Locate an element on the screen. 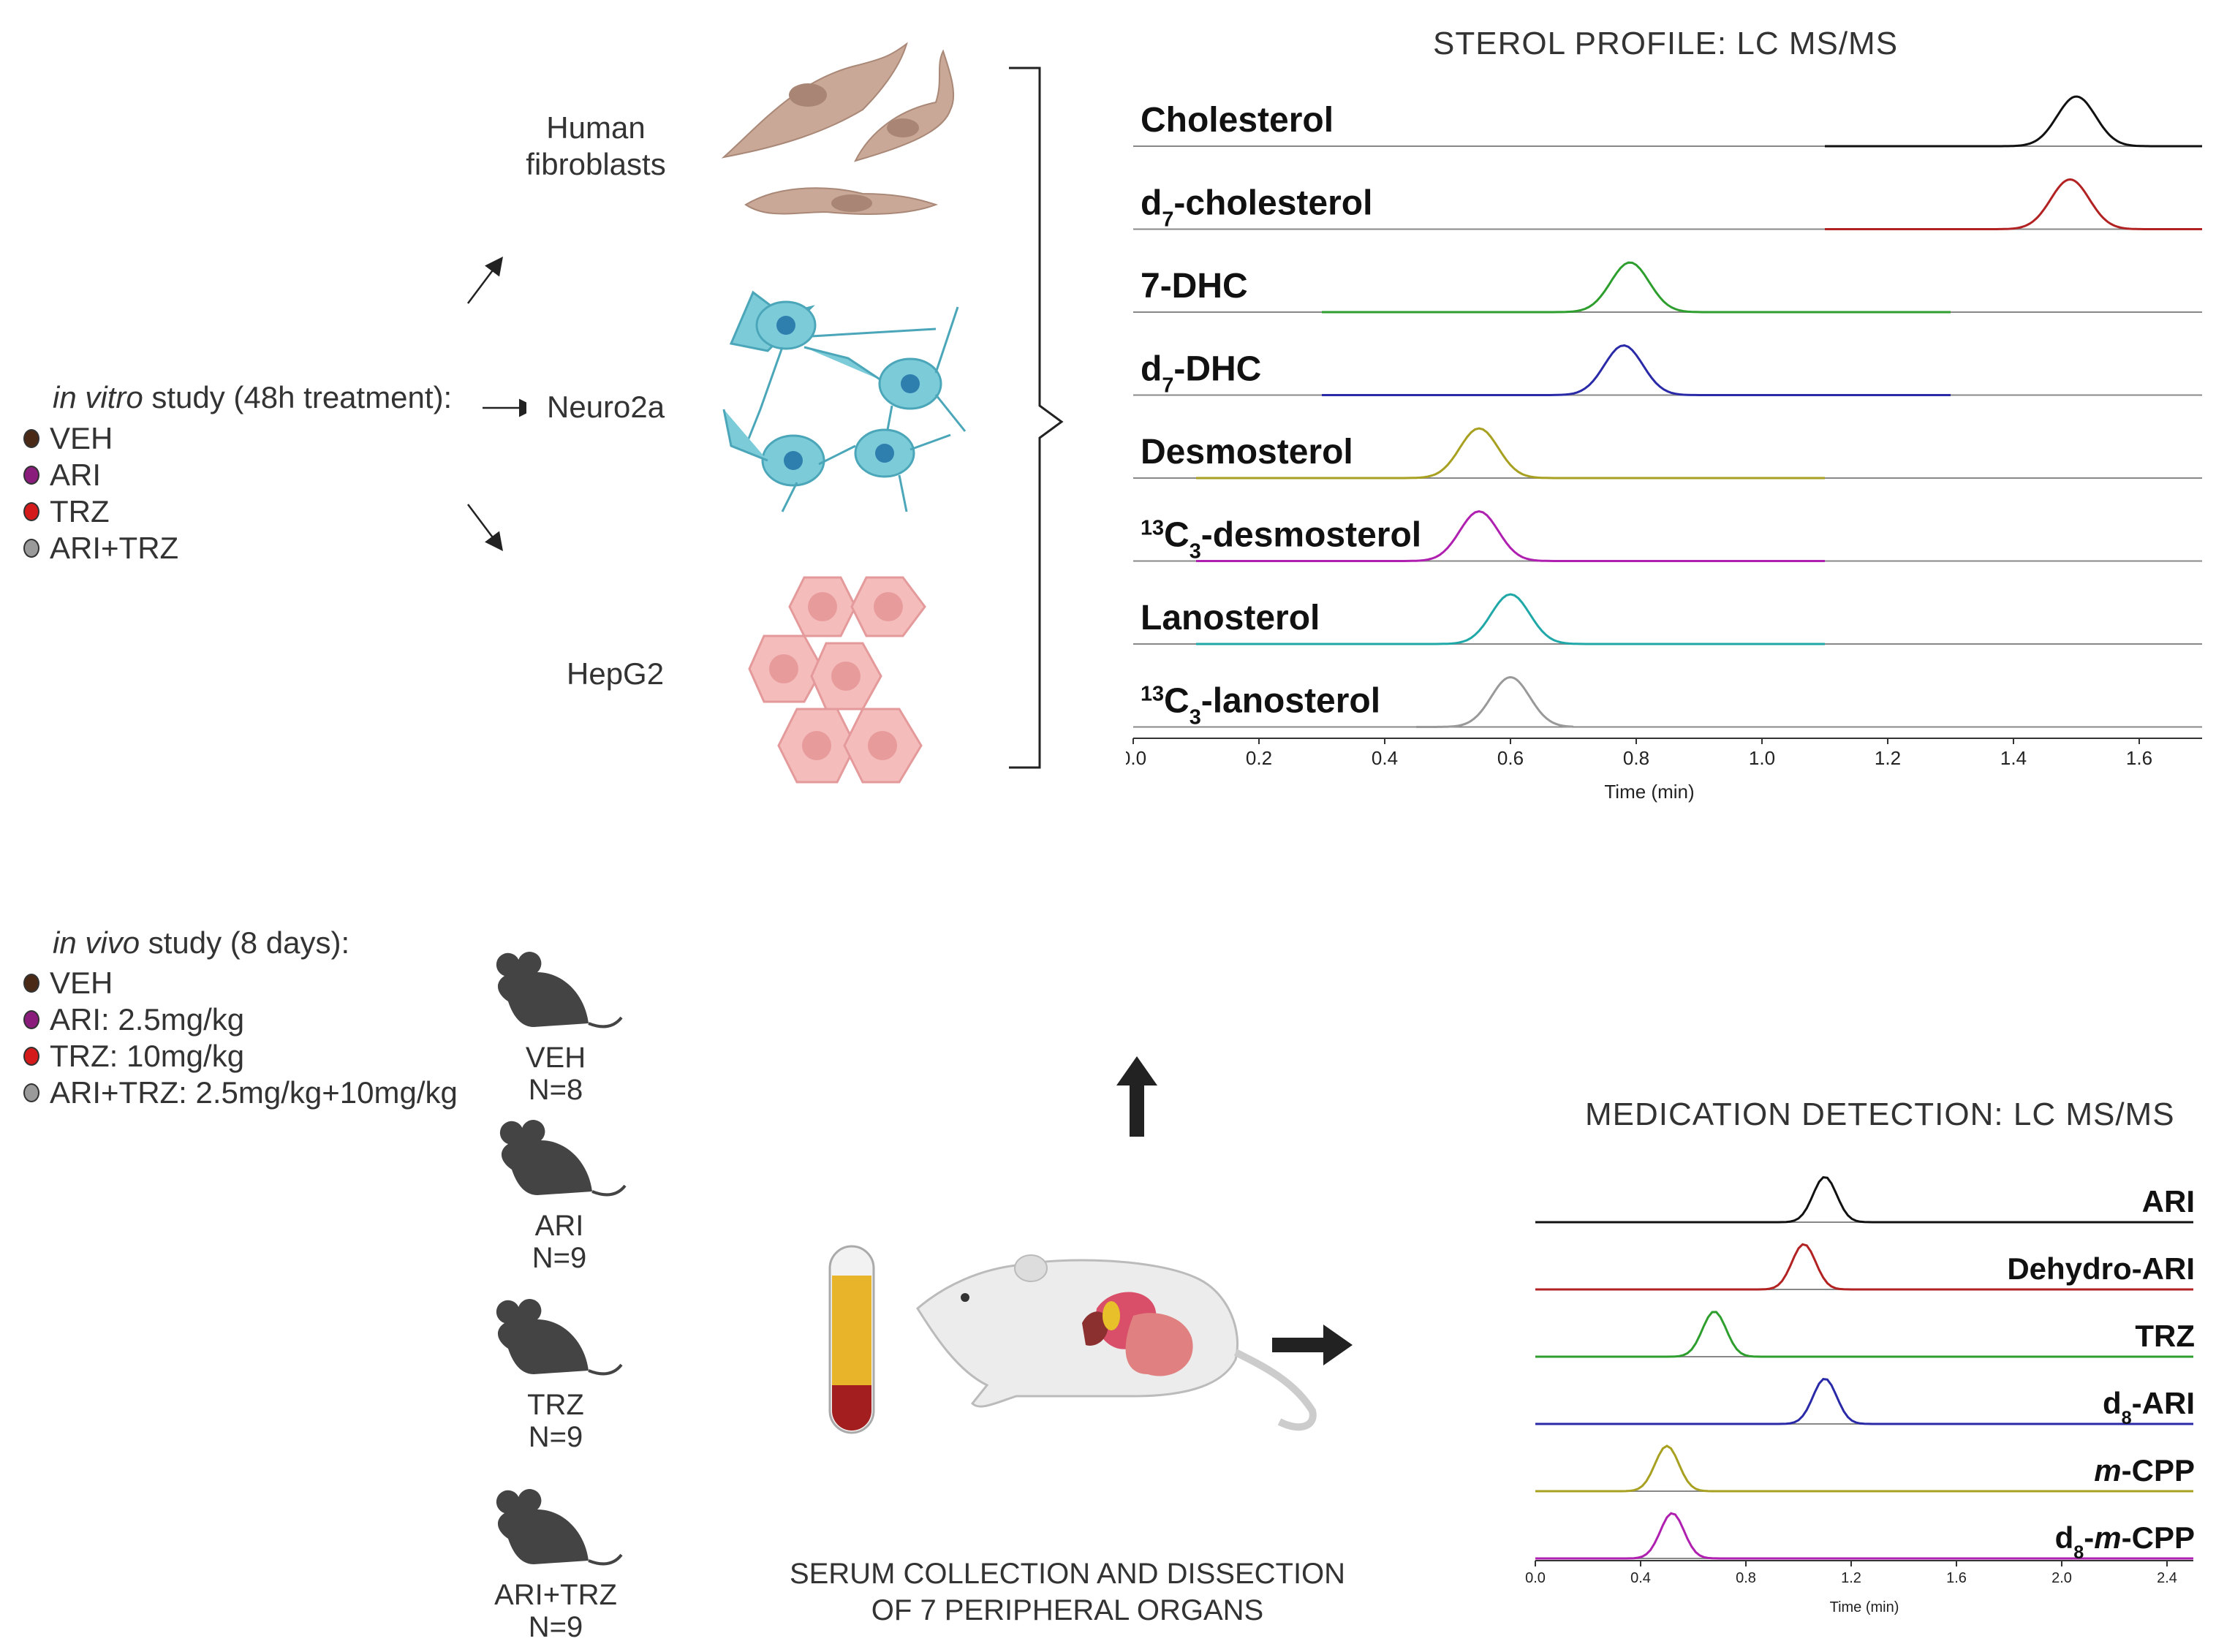  neuro2a-cells-illustration is located at coordinates (845, 401).